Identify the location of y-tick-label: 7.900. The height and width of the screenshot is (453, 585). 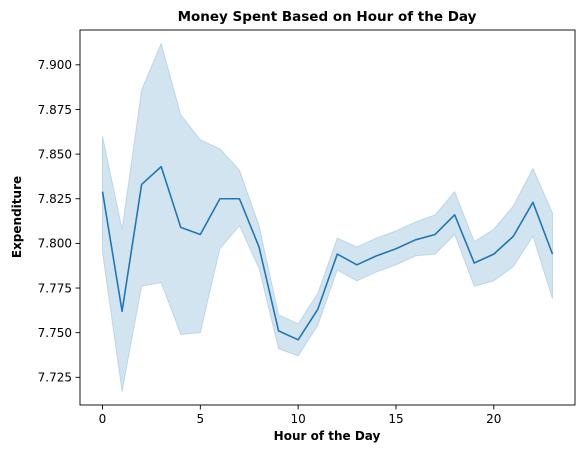
(55, 65).